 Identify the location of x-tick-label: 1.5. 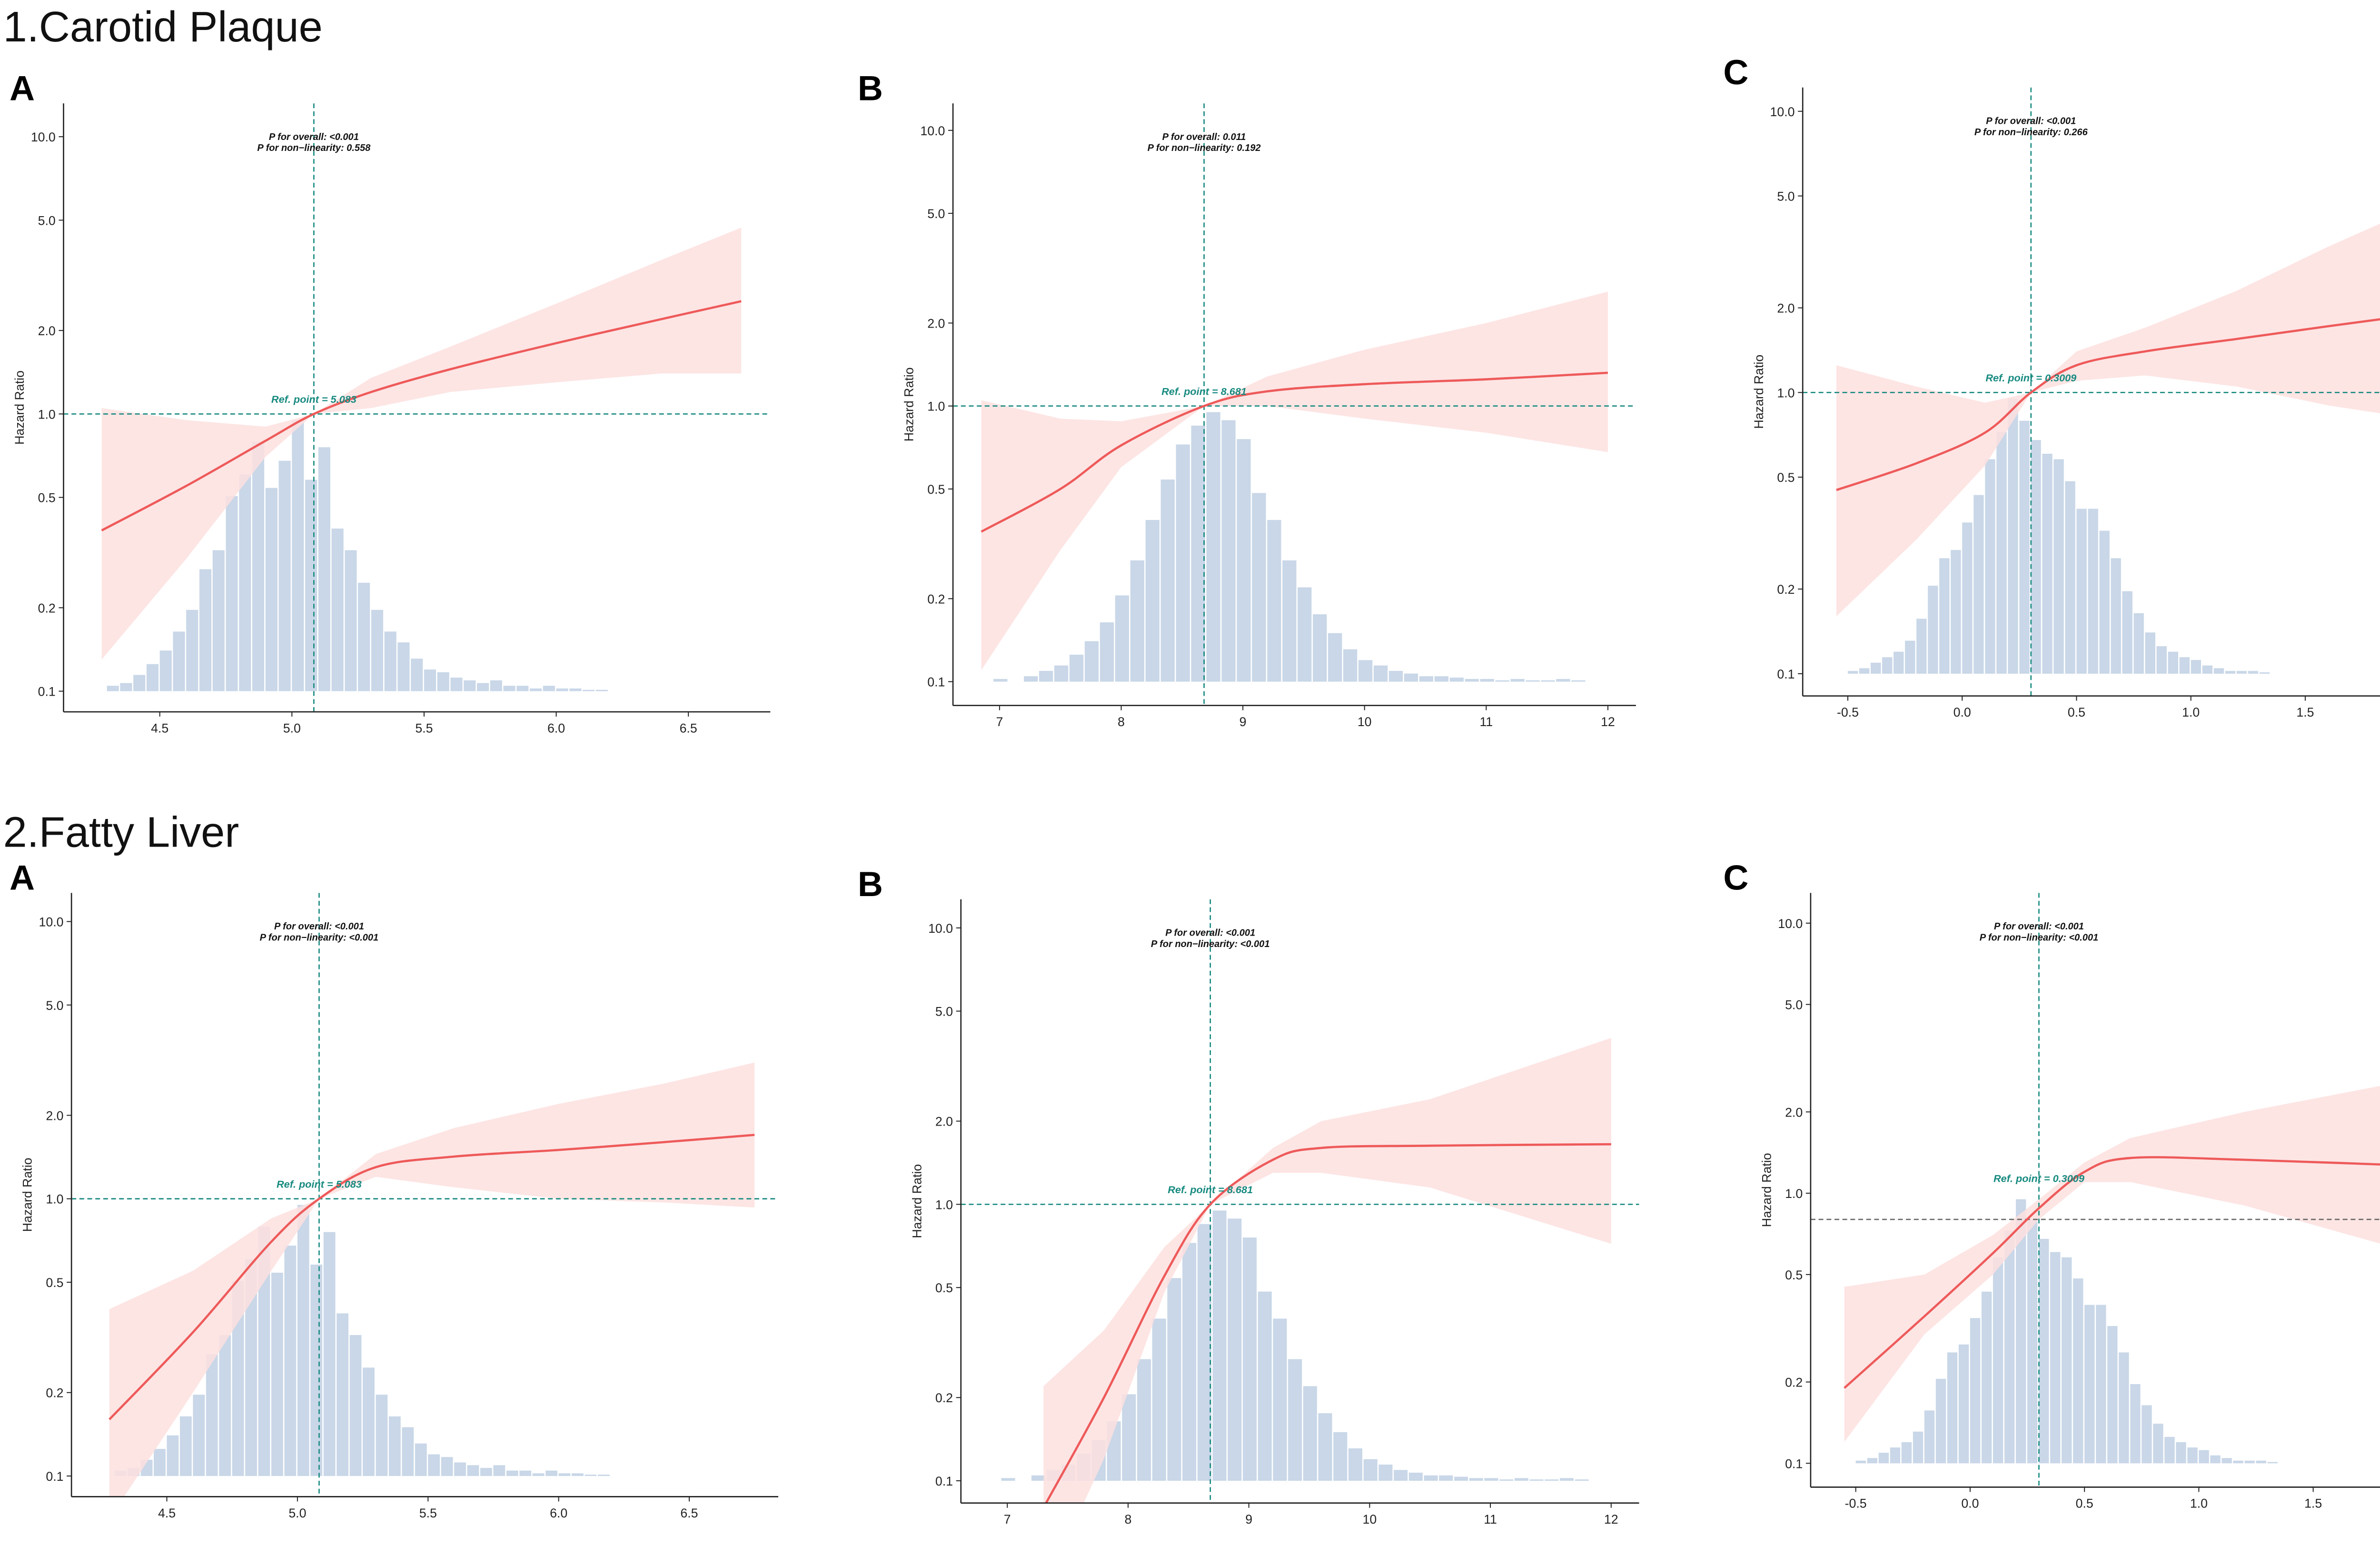
(2305, 712).